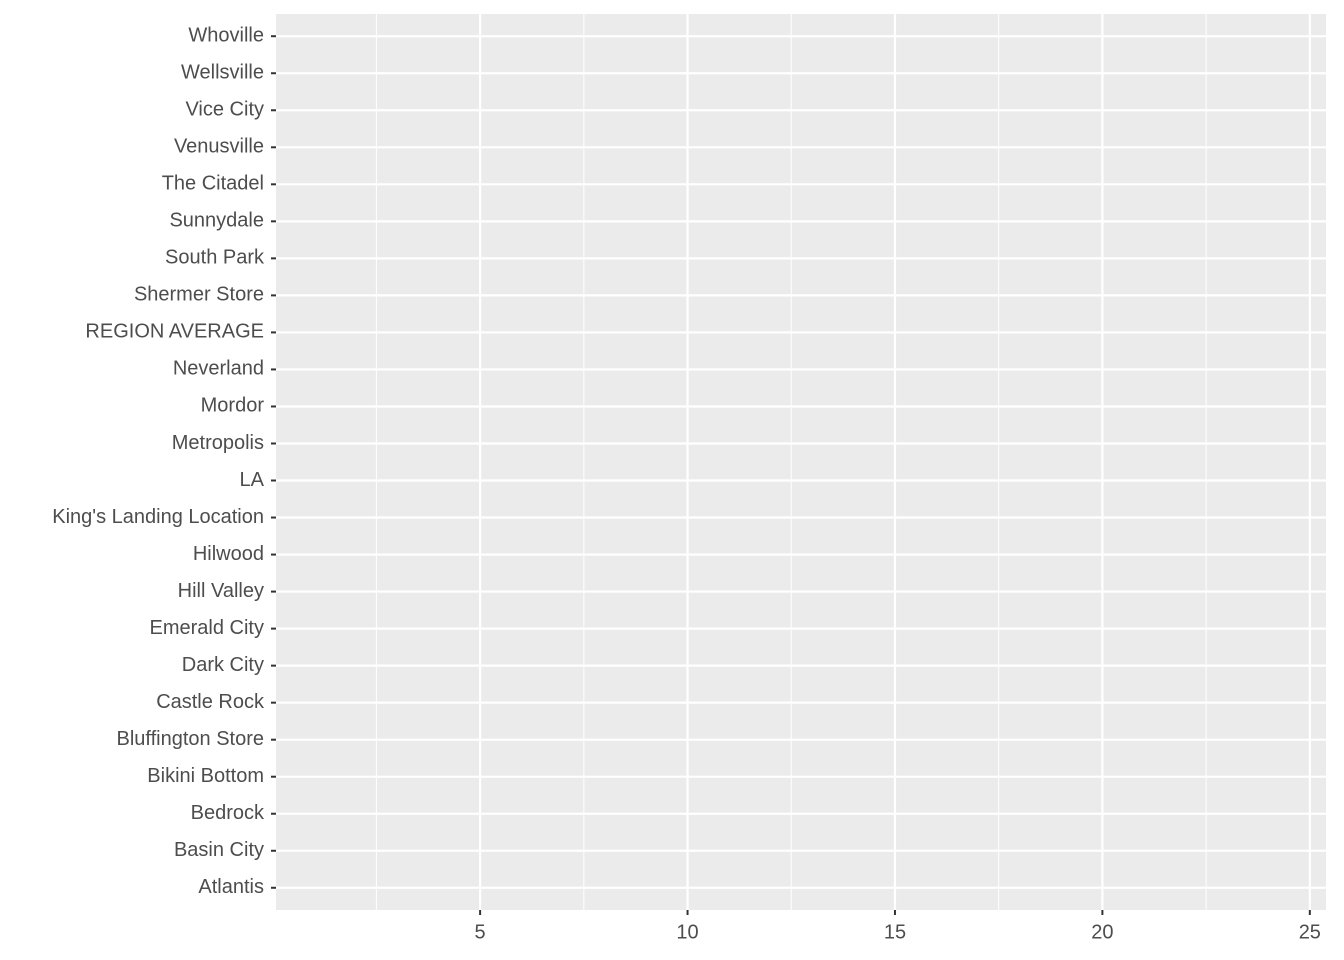 Image resolution: width=1344 pixels, height=960 pixels. Describe the element at coordinates (228, 813) in the screenshot. I see `y-tick-label: Bedrock` at that location.